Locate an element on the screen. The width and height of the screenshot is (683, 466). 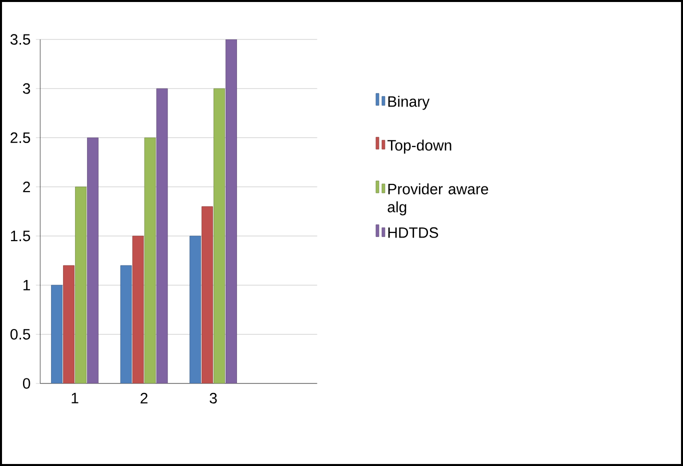
y-tick-label: 2 is located at coordinates (26, 187).